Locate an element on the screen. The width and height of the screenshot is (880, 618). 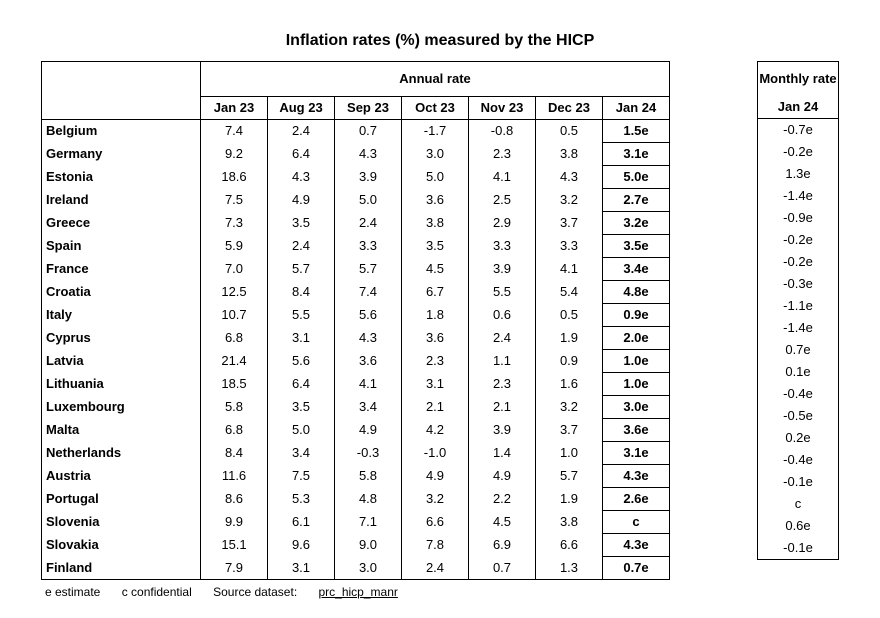
value-cell: 3.2e is located at coordinates (636, 223).